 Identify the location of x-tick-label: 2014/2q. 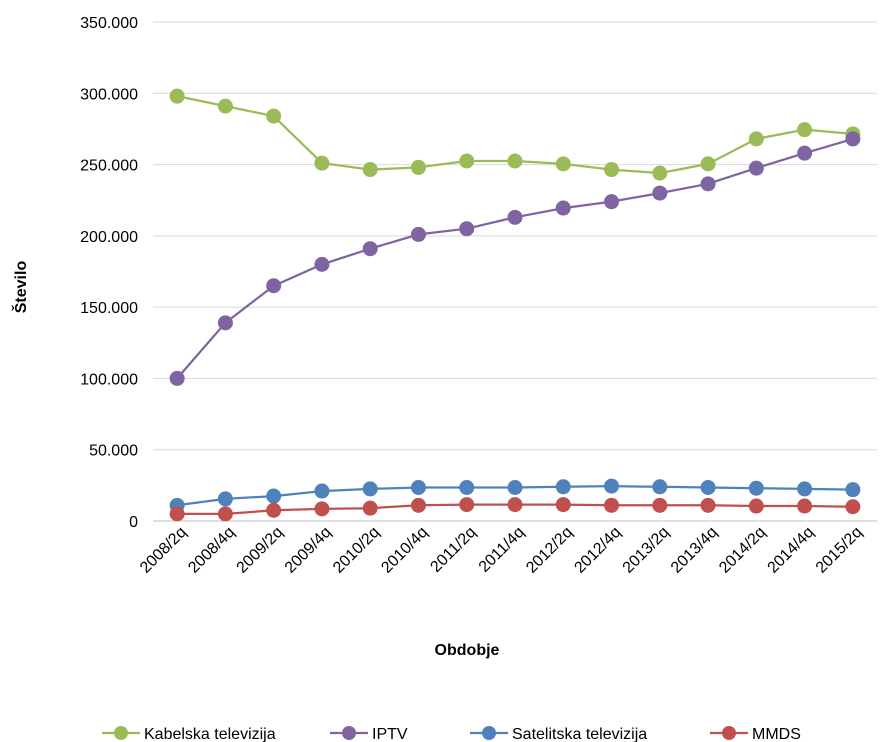
(742, 550).